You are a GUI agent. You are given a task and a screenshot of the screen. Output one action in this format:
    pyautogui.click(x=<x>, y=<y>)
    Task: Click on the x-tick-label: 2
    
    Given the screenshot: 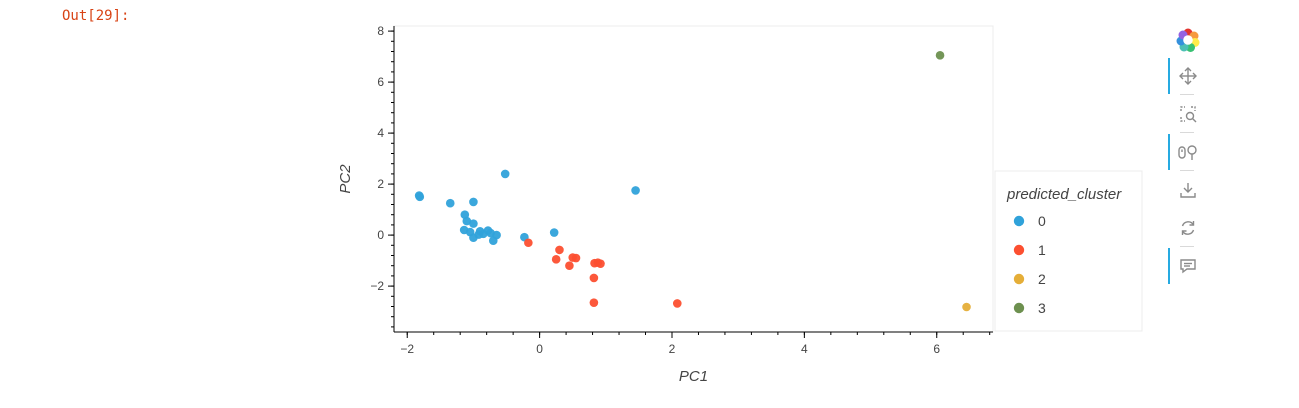 What is the action you would take?
    pyautogui.click(x=672, y=349)
    